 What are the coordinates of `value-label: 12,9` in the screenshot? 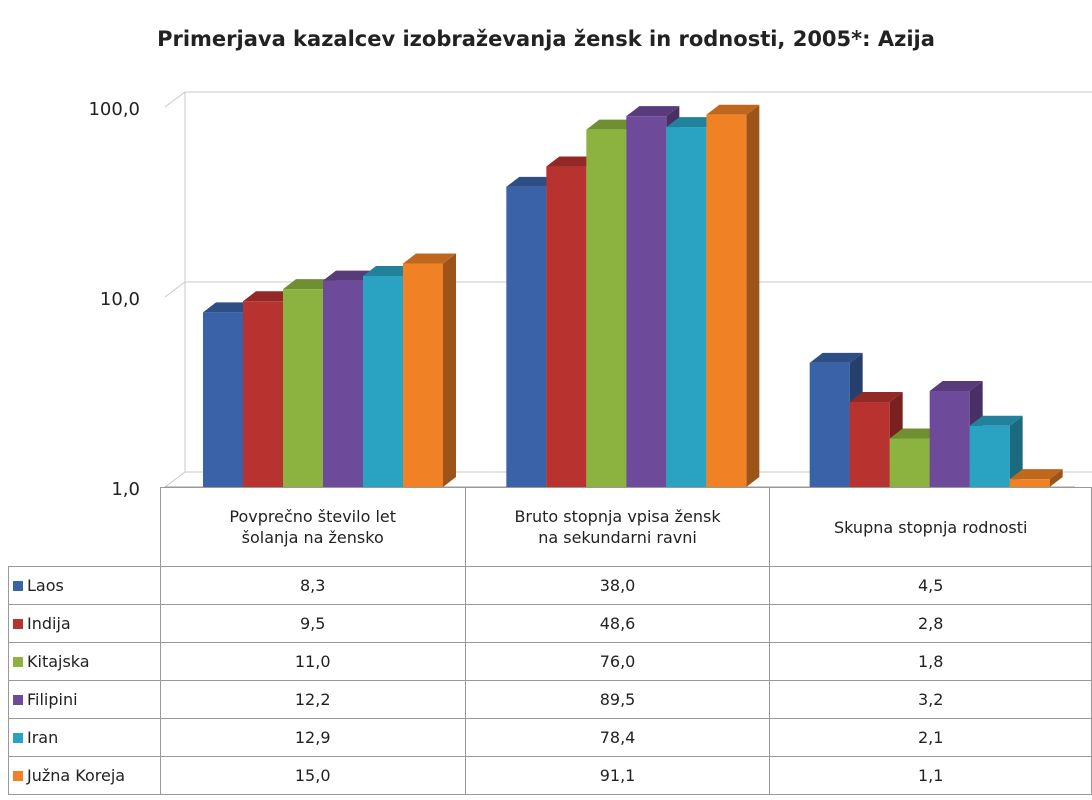 It's located at (312, 737).